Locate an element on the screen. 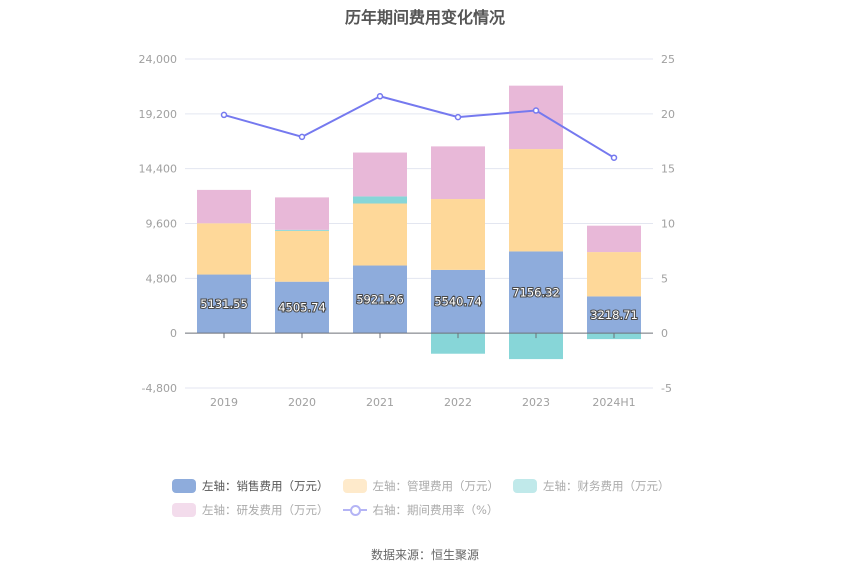 The width and height of the screenshot is (850, 575). legend-swatch-management is located at coordinates (354, 486).